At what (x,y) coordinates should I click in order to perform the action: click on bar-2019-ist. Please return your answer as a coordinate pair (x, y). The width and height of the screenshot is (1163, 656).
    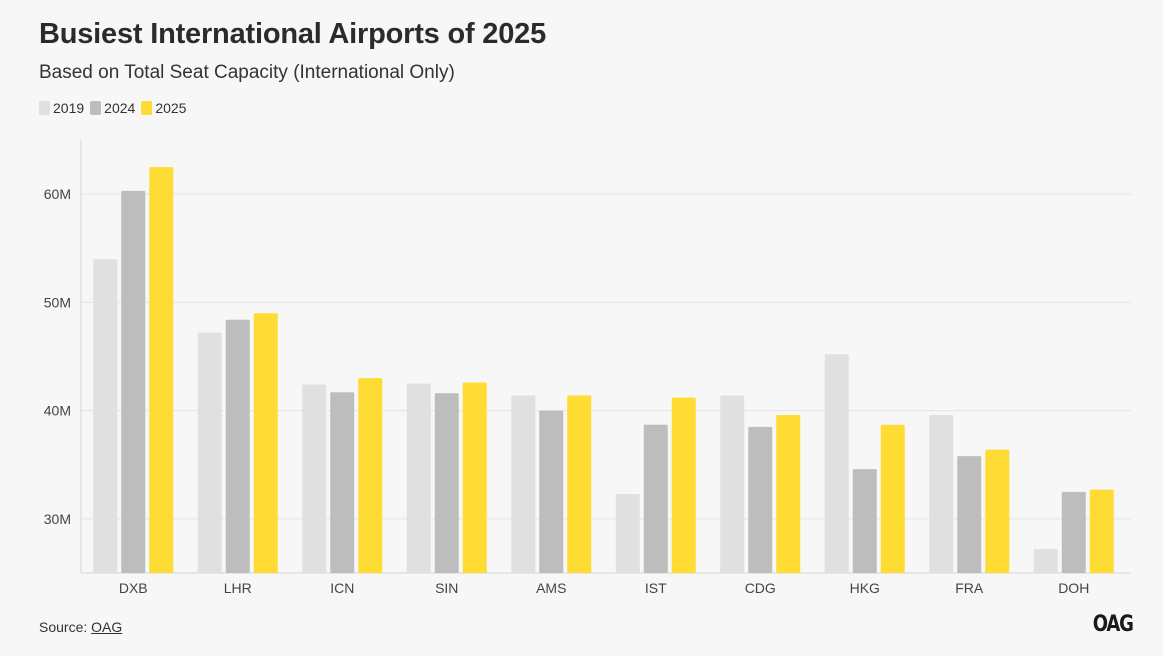
    Looking at the image, I should click on (627, 533).